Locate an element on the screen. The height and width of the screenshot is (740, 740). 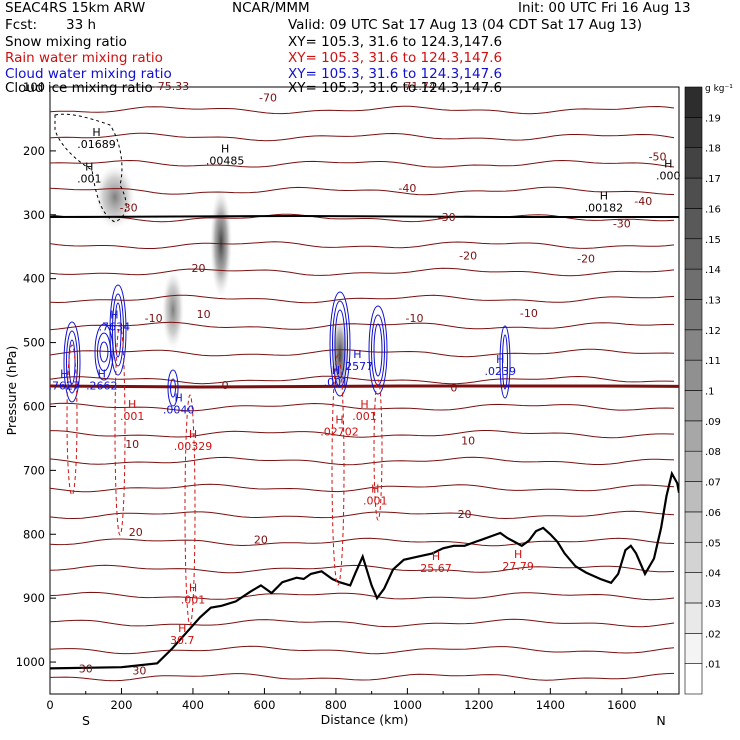
isotherm-label: -50 is located at coordinates (658, 156).